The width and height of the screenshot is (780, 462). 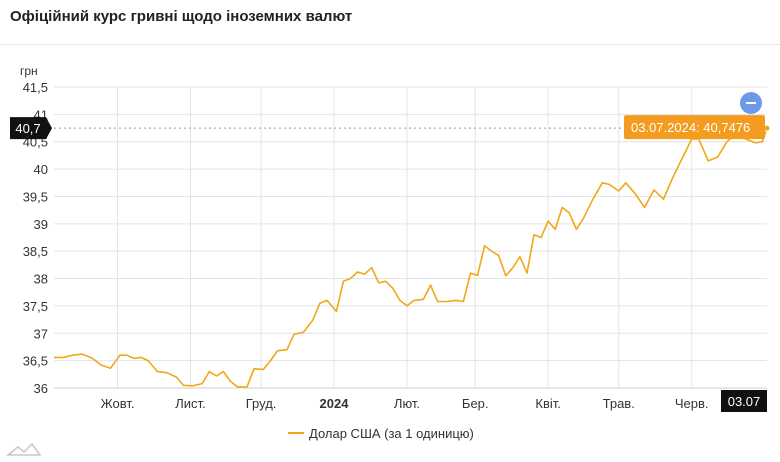 I want to click on y-tick-label: 40, so click(x=41, y=169).